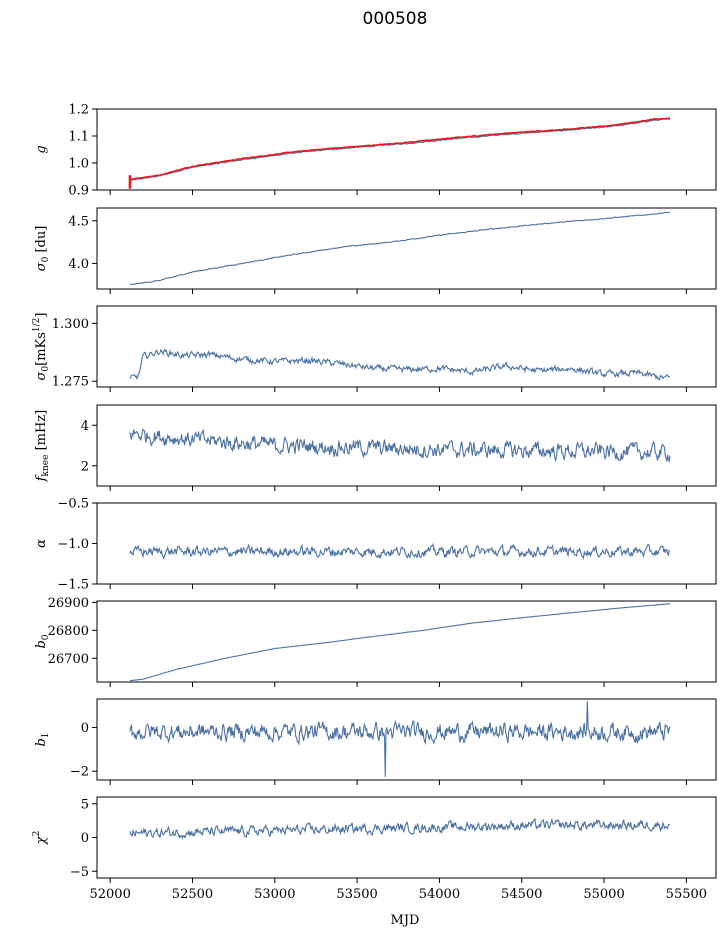 The image size is (725, 936). I want to click on y-tick-label: 4, so click(85, 426).